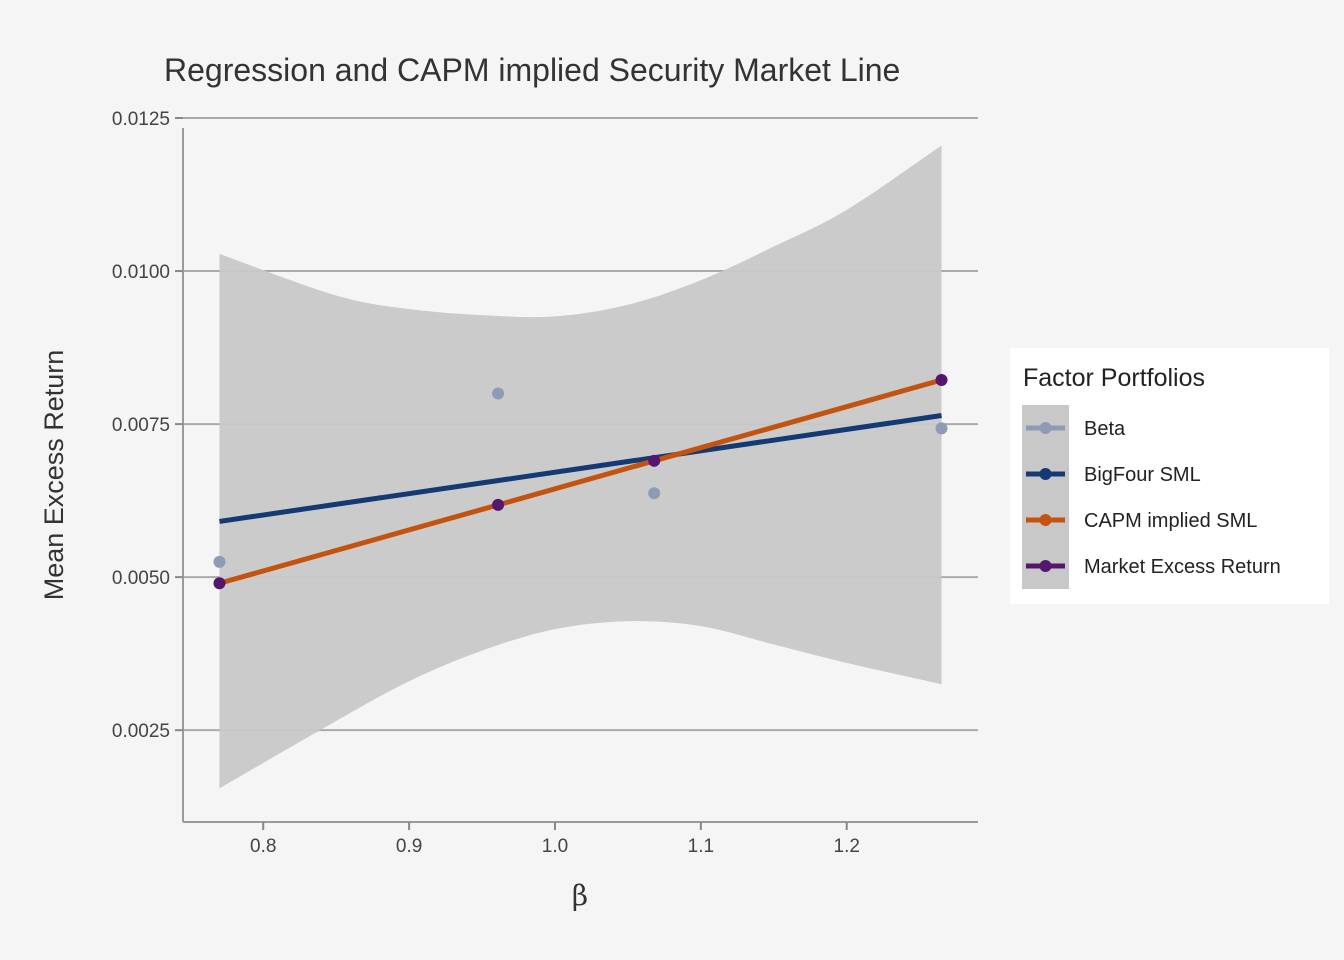 The height and width of the screenshot is (960, 1344). What do you see at coordinates (141, 578) in the screenshot?
I see `y-tick-label: 0.0050` at bounding box center [141, 578].